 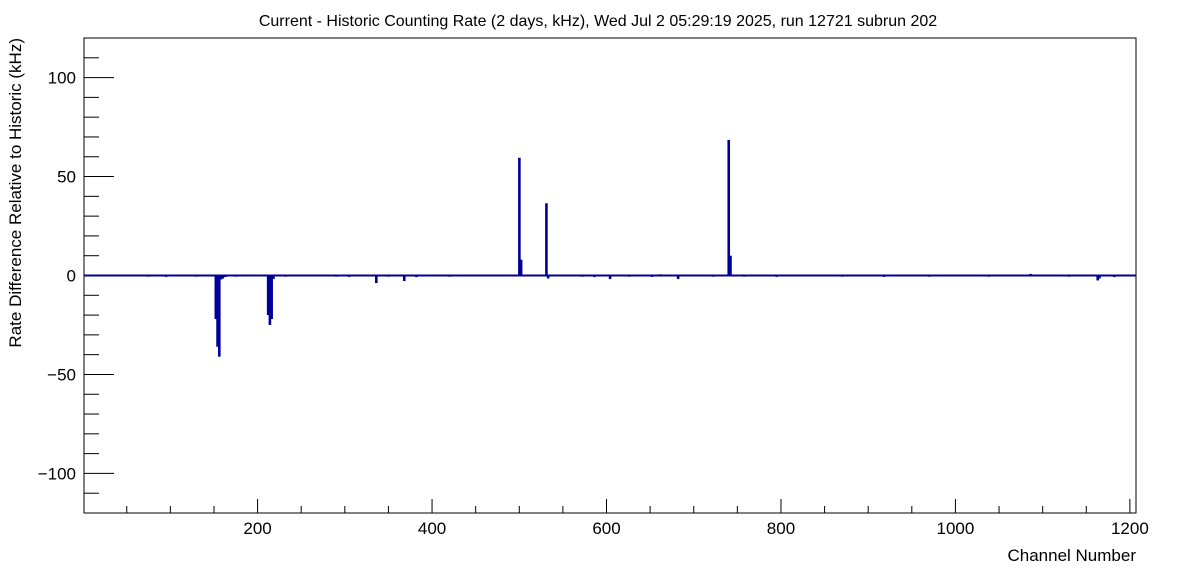 I want to click on x-tick-label: 1000, so click(x=956, y=528).